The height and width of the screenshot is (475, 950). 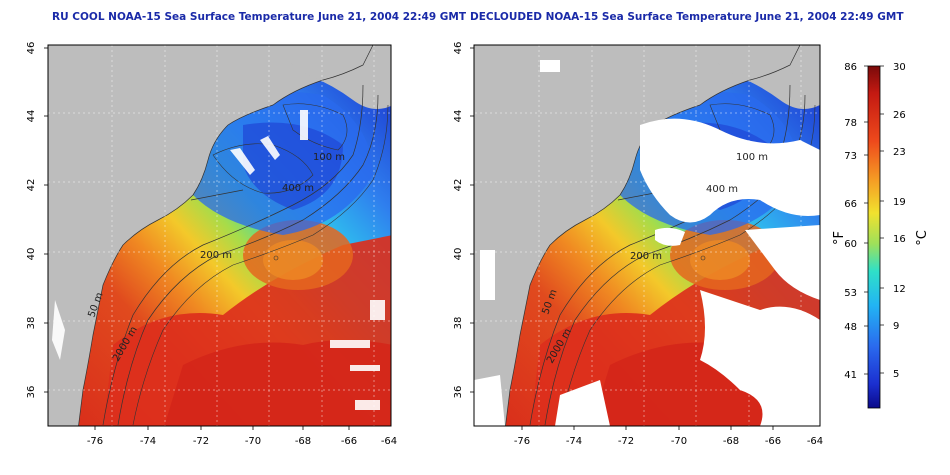 I want to click on c-tick: 5, so click(x=896, y=374).